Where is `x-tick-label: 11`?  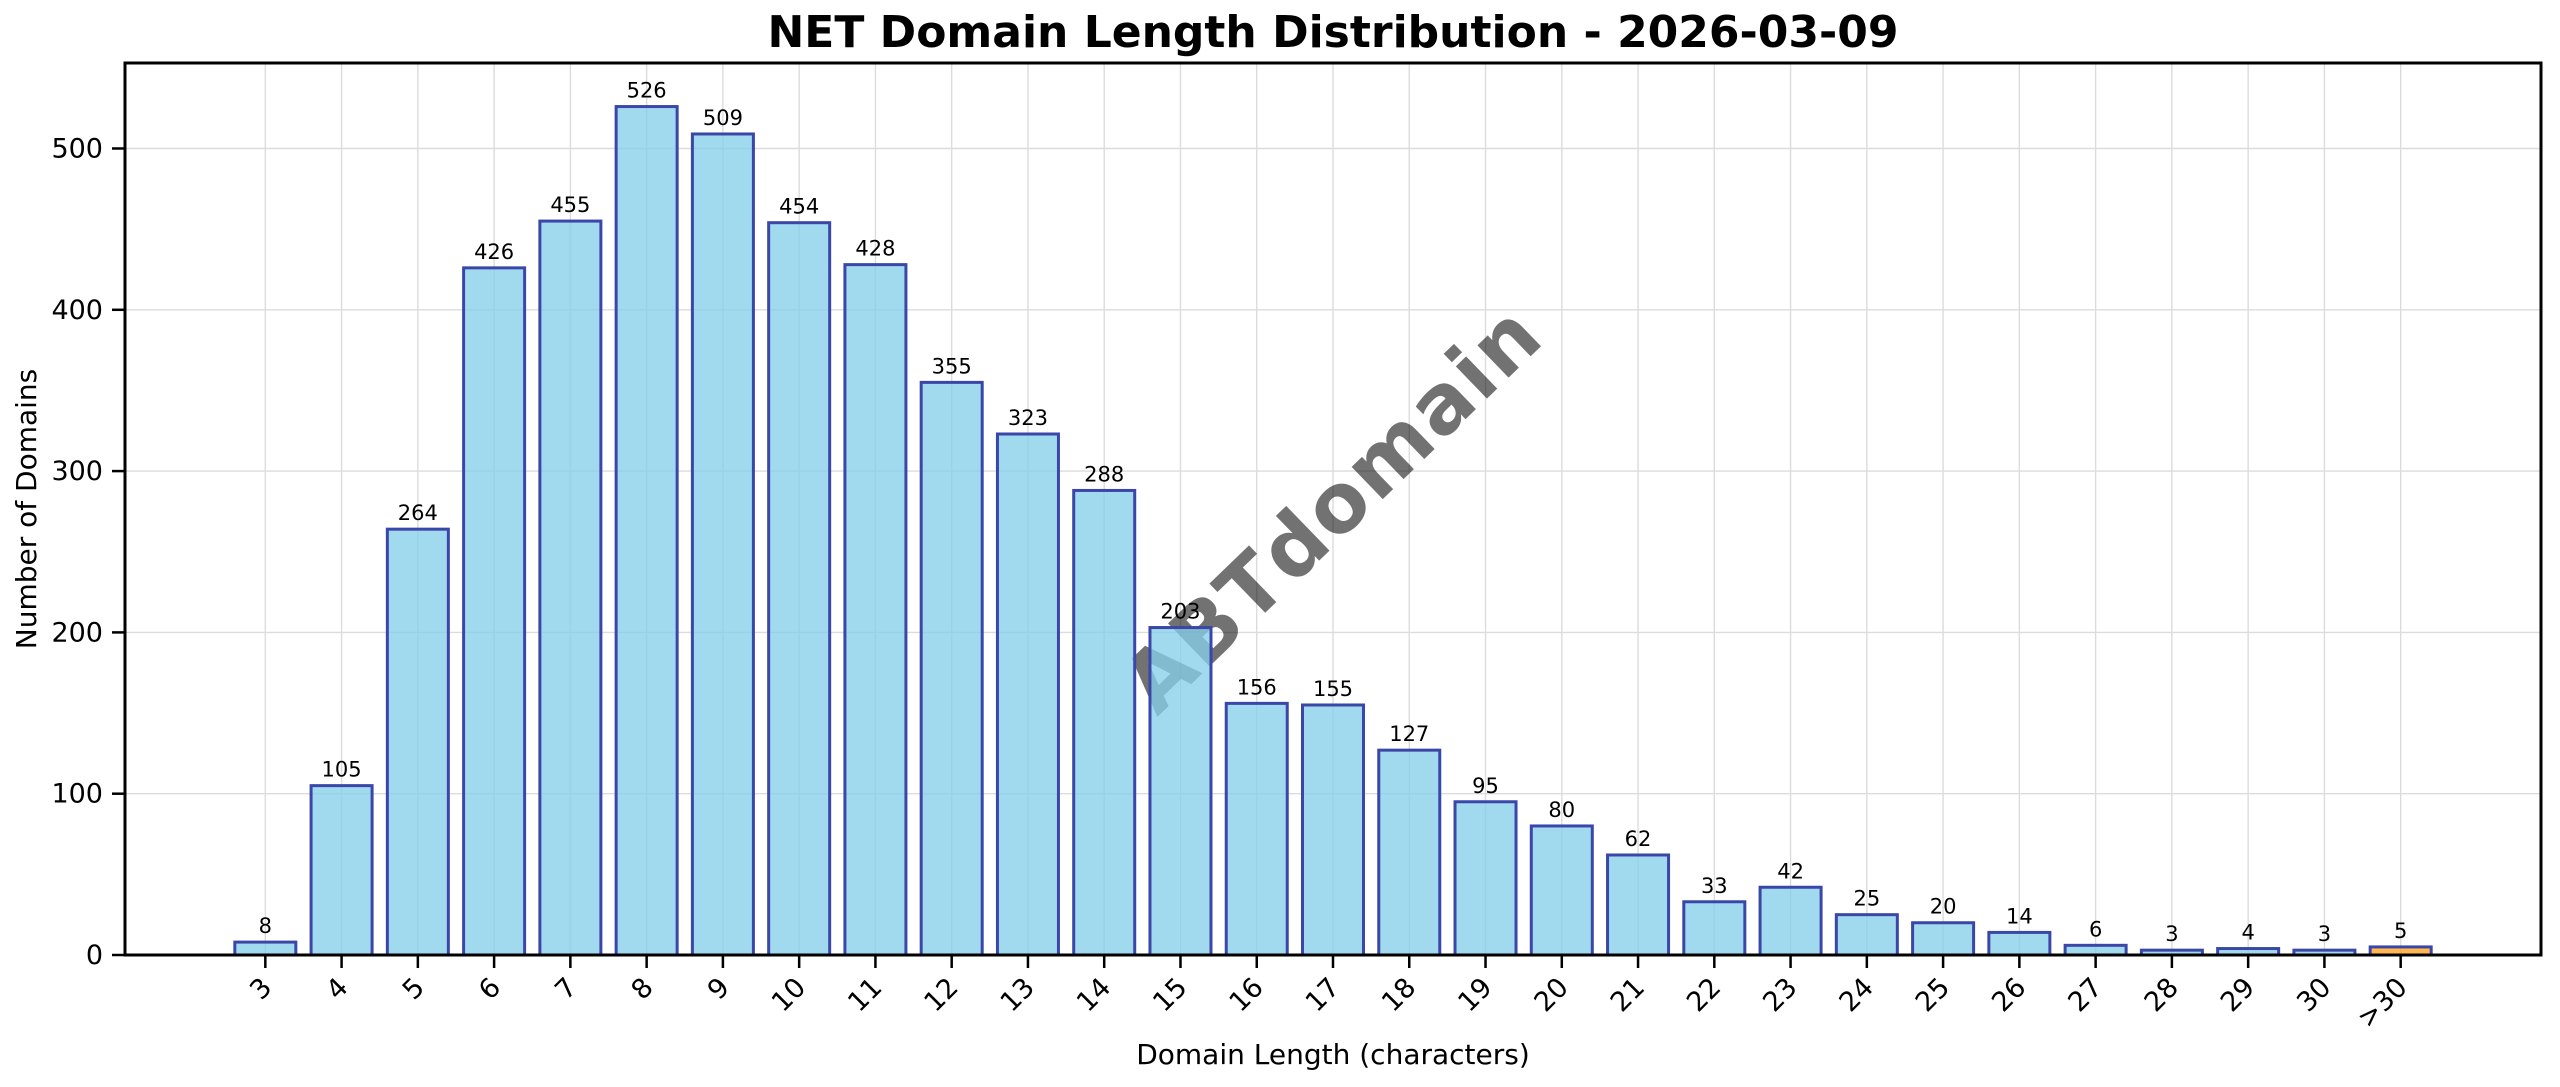 x-tick-label: 11 is located at coordinates (865, 995).